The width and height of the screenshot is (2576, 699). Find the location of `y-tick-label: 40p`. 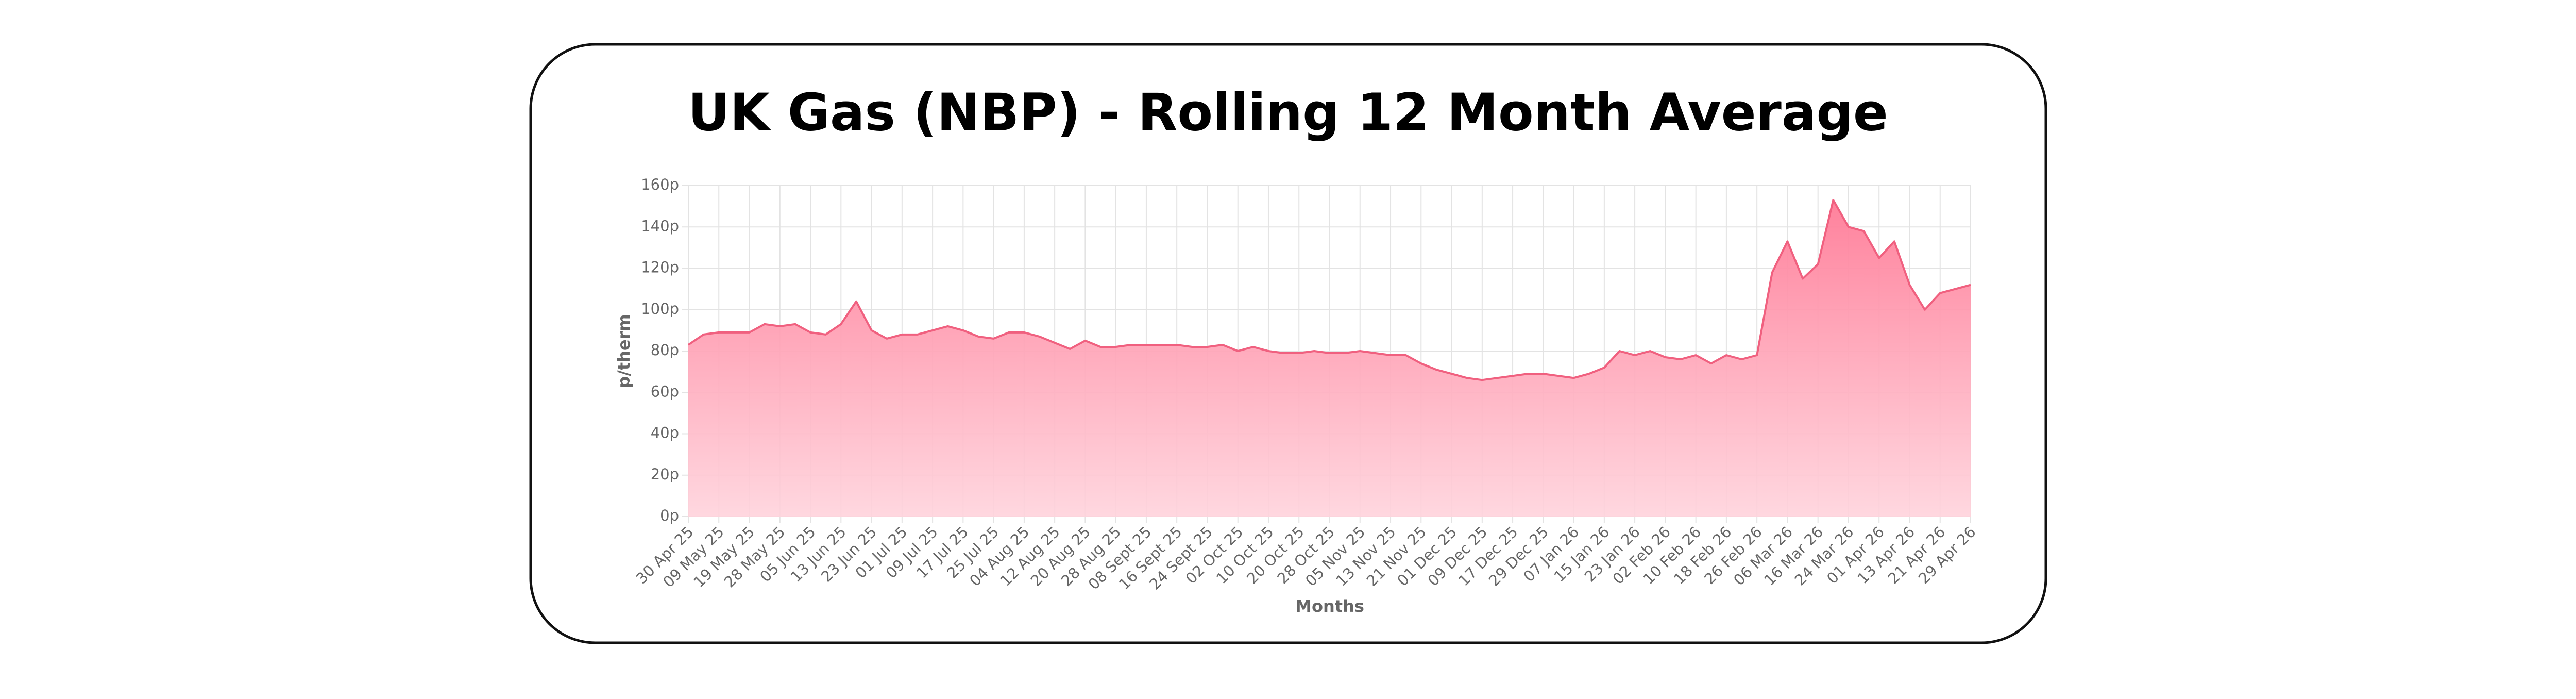

y-tick-label: 40p is located at coordinates (665, 433).